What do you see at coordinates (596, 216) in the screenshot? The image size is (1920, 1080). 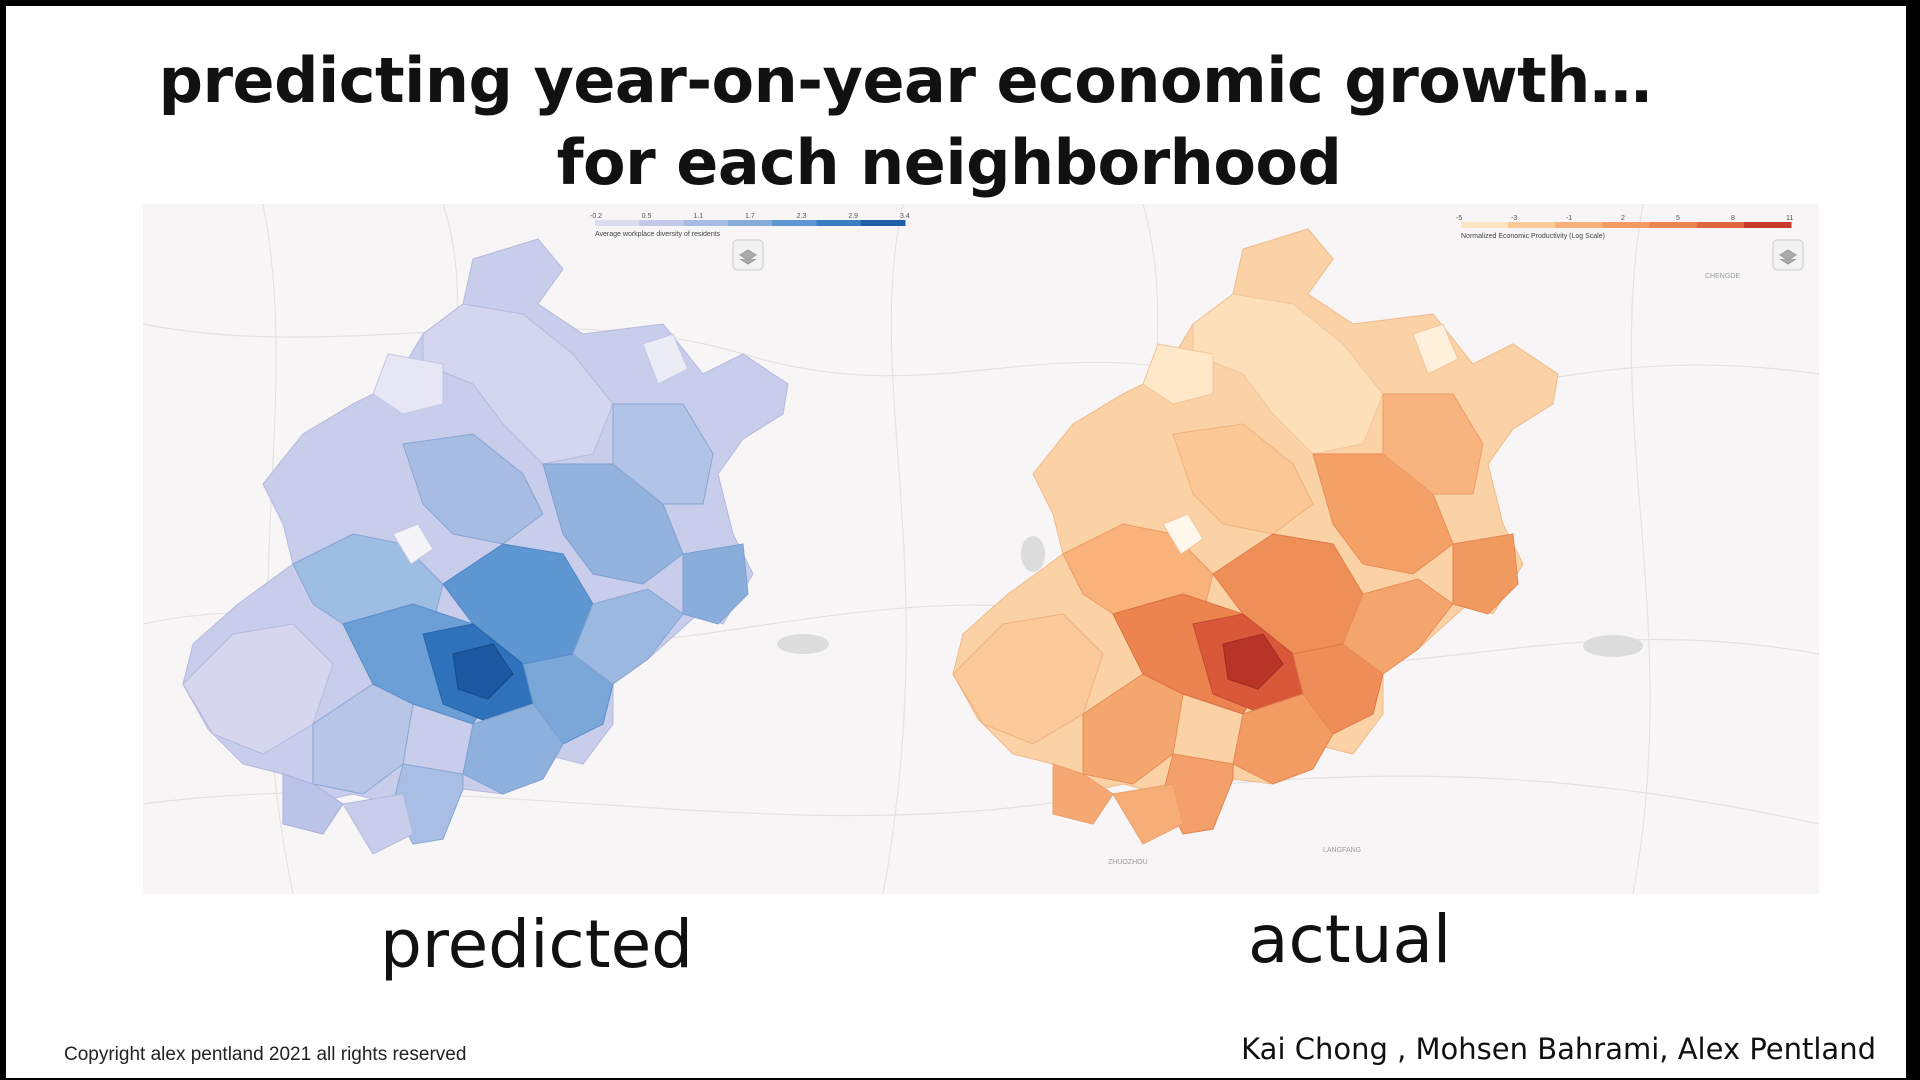 I see `legend-tick-label: -0.2` at bounding box center [596, 216].